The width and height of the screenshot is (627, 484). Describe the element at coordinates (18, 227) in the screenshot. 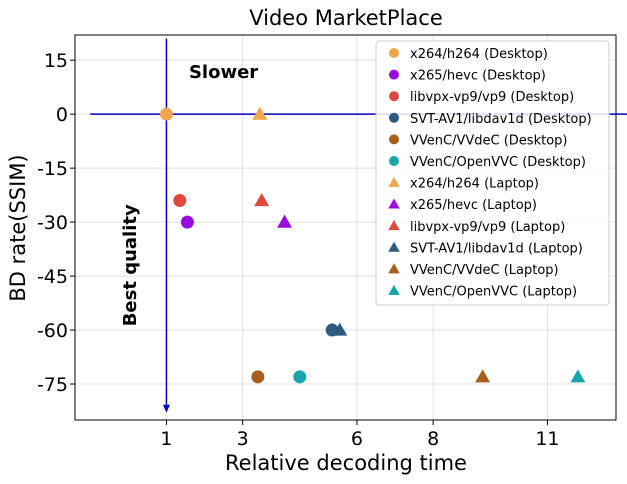

I see `y-axis-title: BD rate(SSIM)` at that location.